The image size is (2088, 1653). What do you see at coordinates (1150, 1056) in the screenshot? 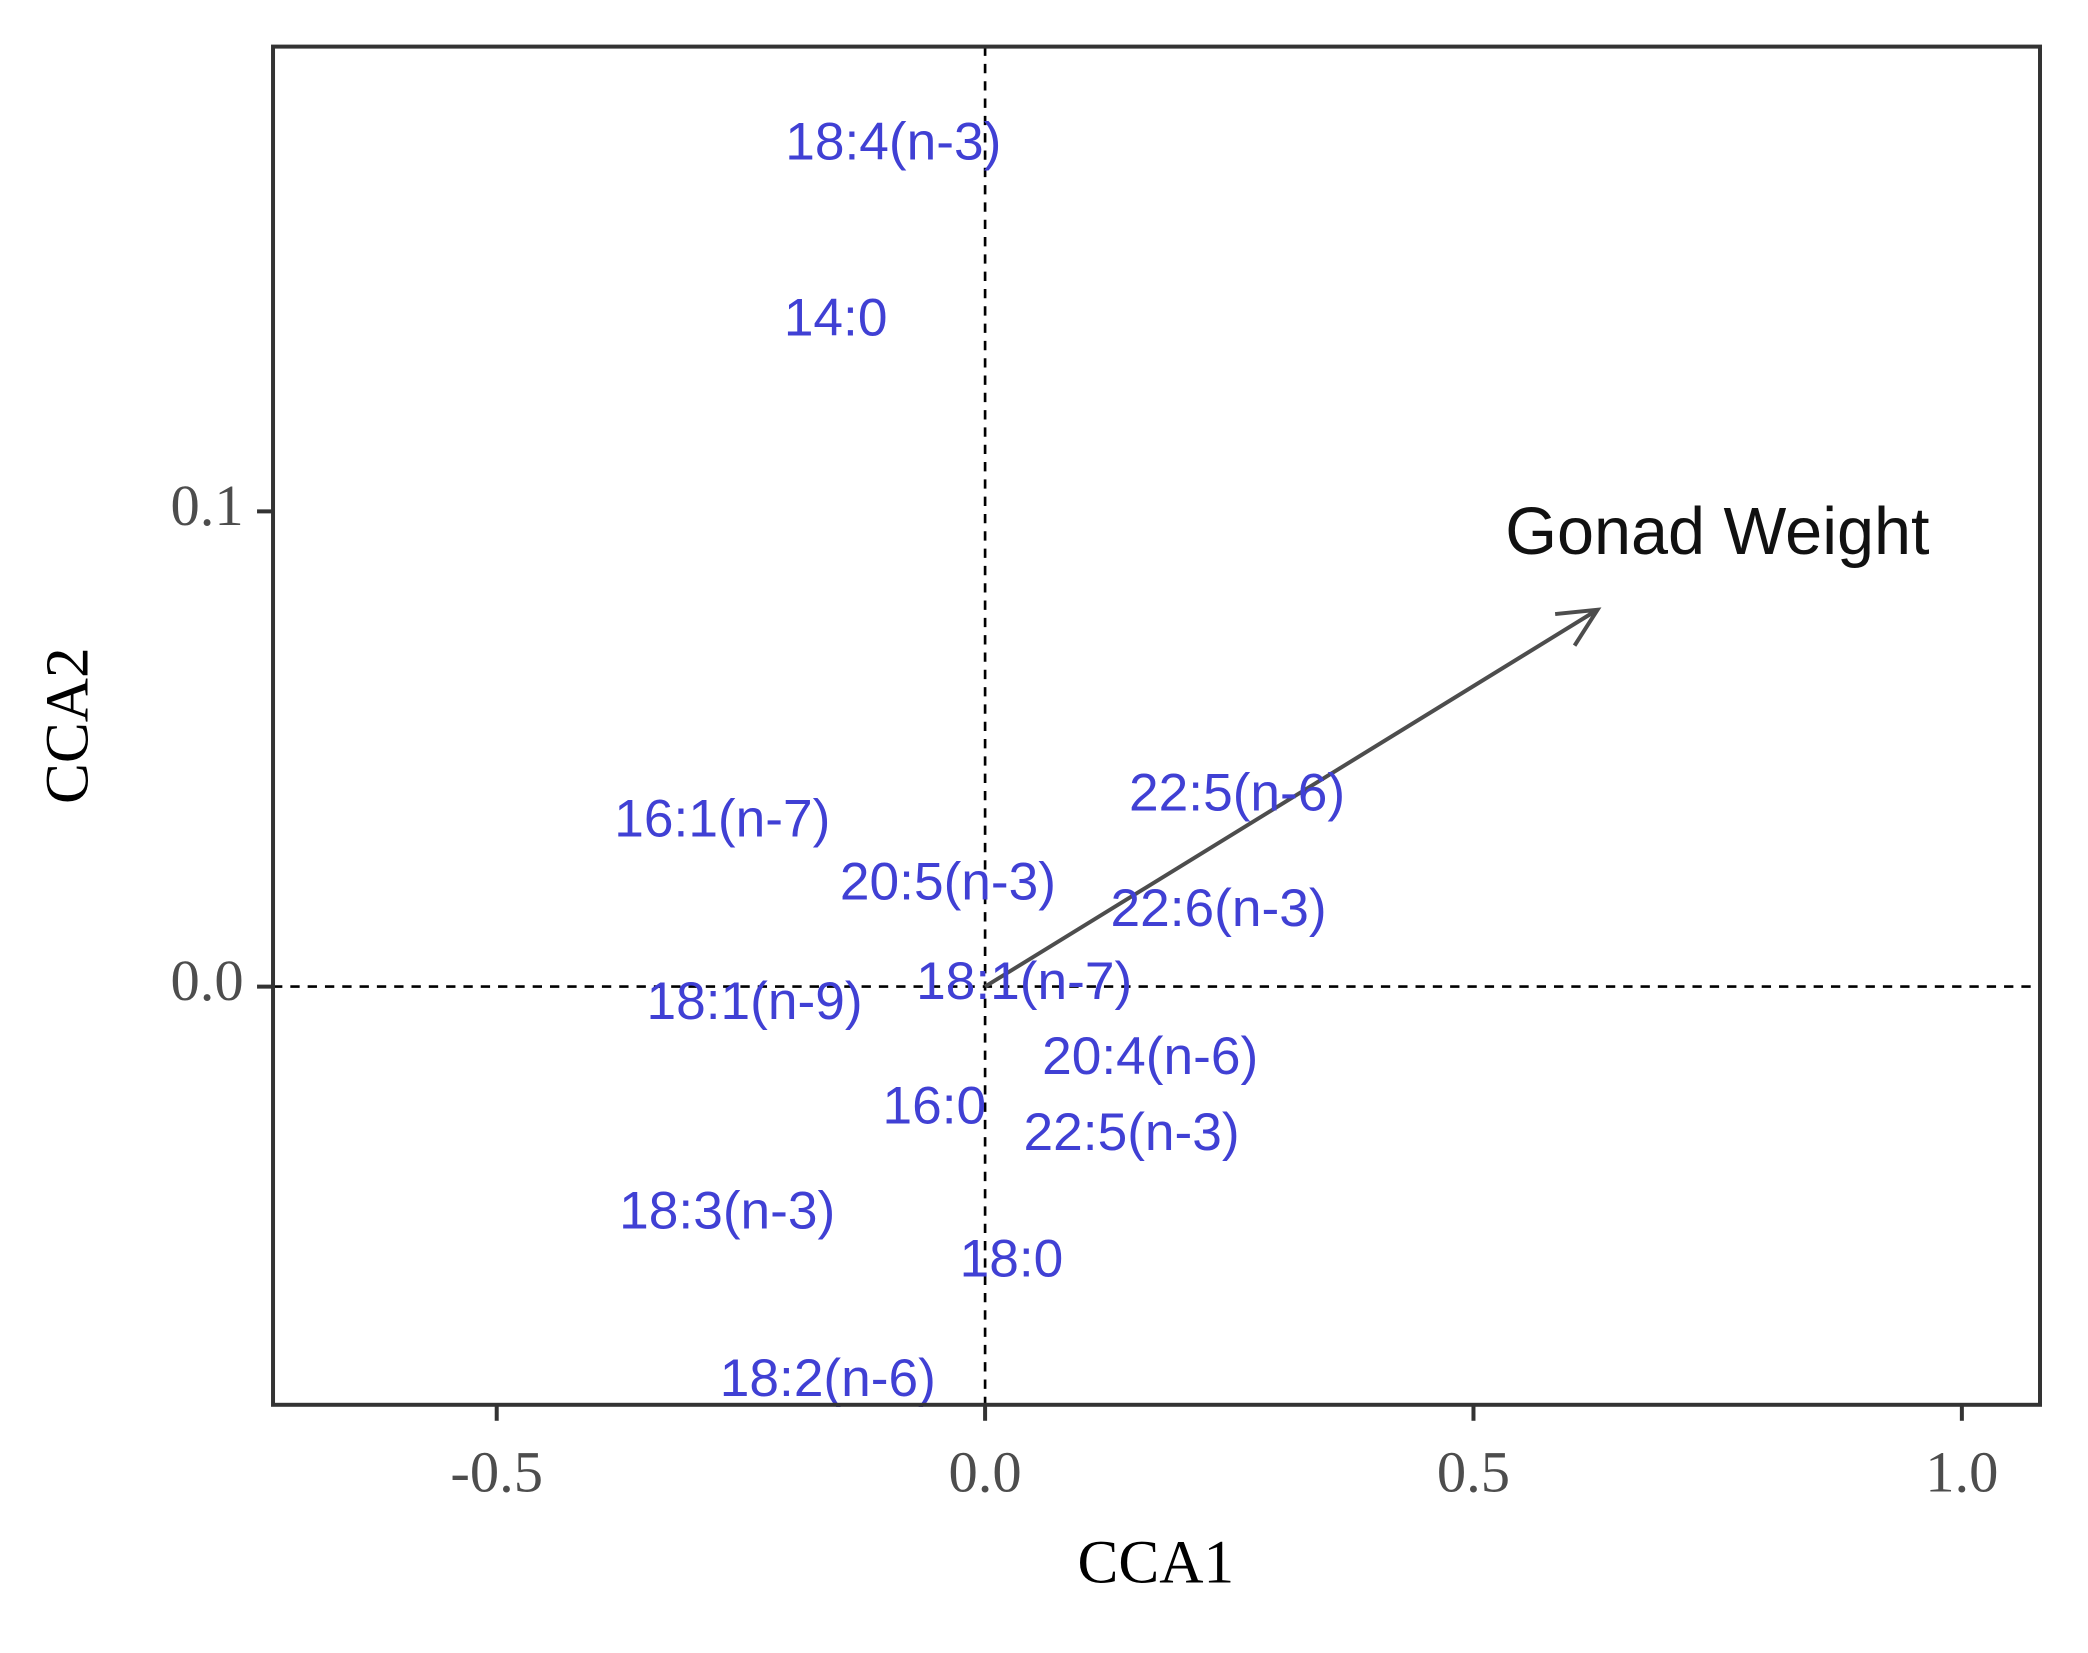
I see `point-label: 20:4(n-6)` at bounding box center [1150, 1056].